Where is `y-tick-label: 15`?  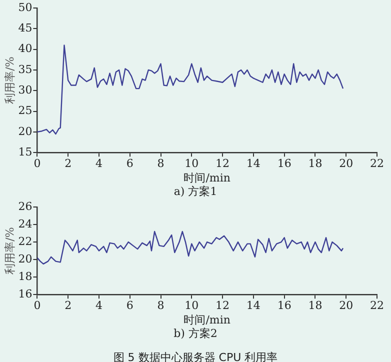 y-tick-label: 15 is located at coordinates (25, 151).